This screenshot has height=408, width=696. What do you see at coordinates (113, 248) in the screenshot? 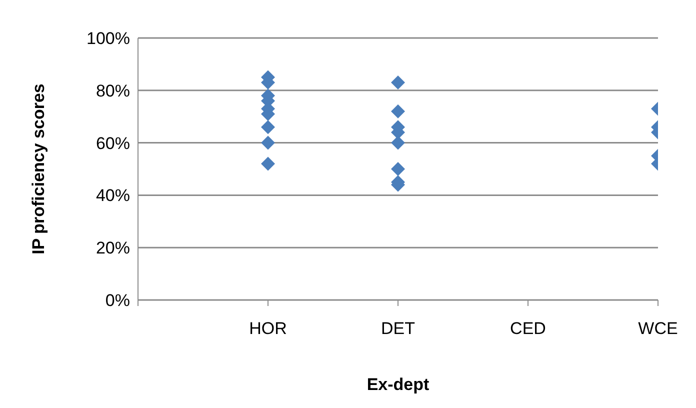
I see `y-tick-label: 20%` at bounding box center [113, 248].